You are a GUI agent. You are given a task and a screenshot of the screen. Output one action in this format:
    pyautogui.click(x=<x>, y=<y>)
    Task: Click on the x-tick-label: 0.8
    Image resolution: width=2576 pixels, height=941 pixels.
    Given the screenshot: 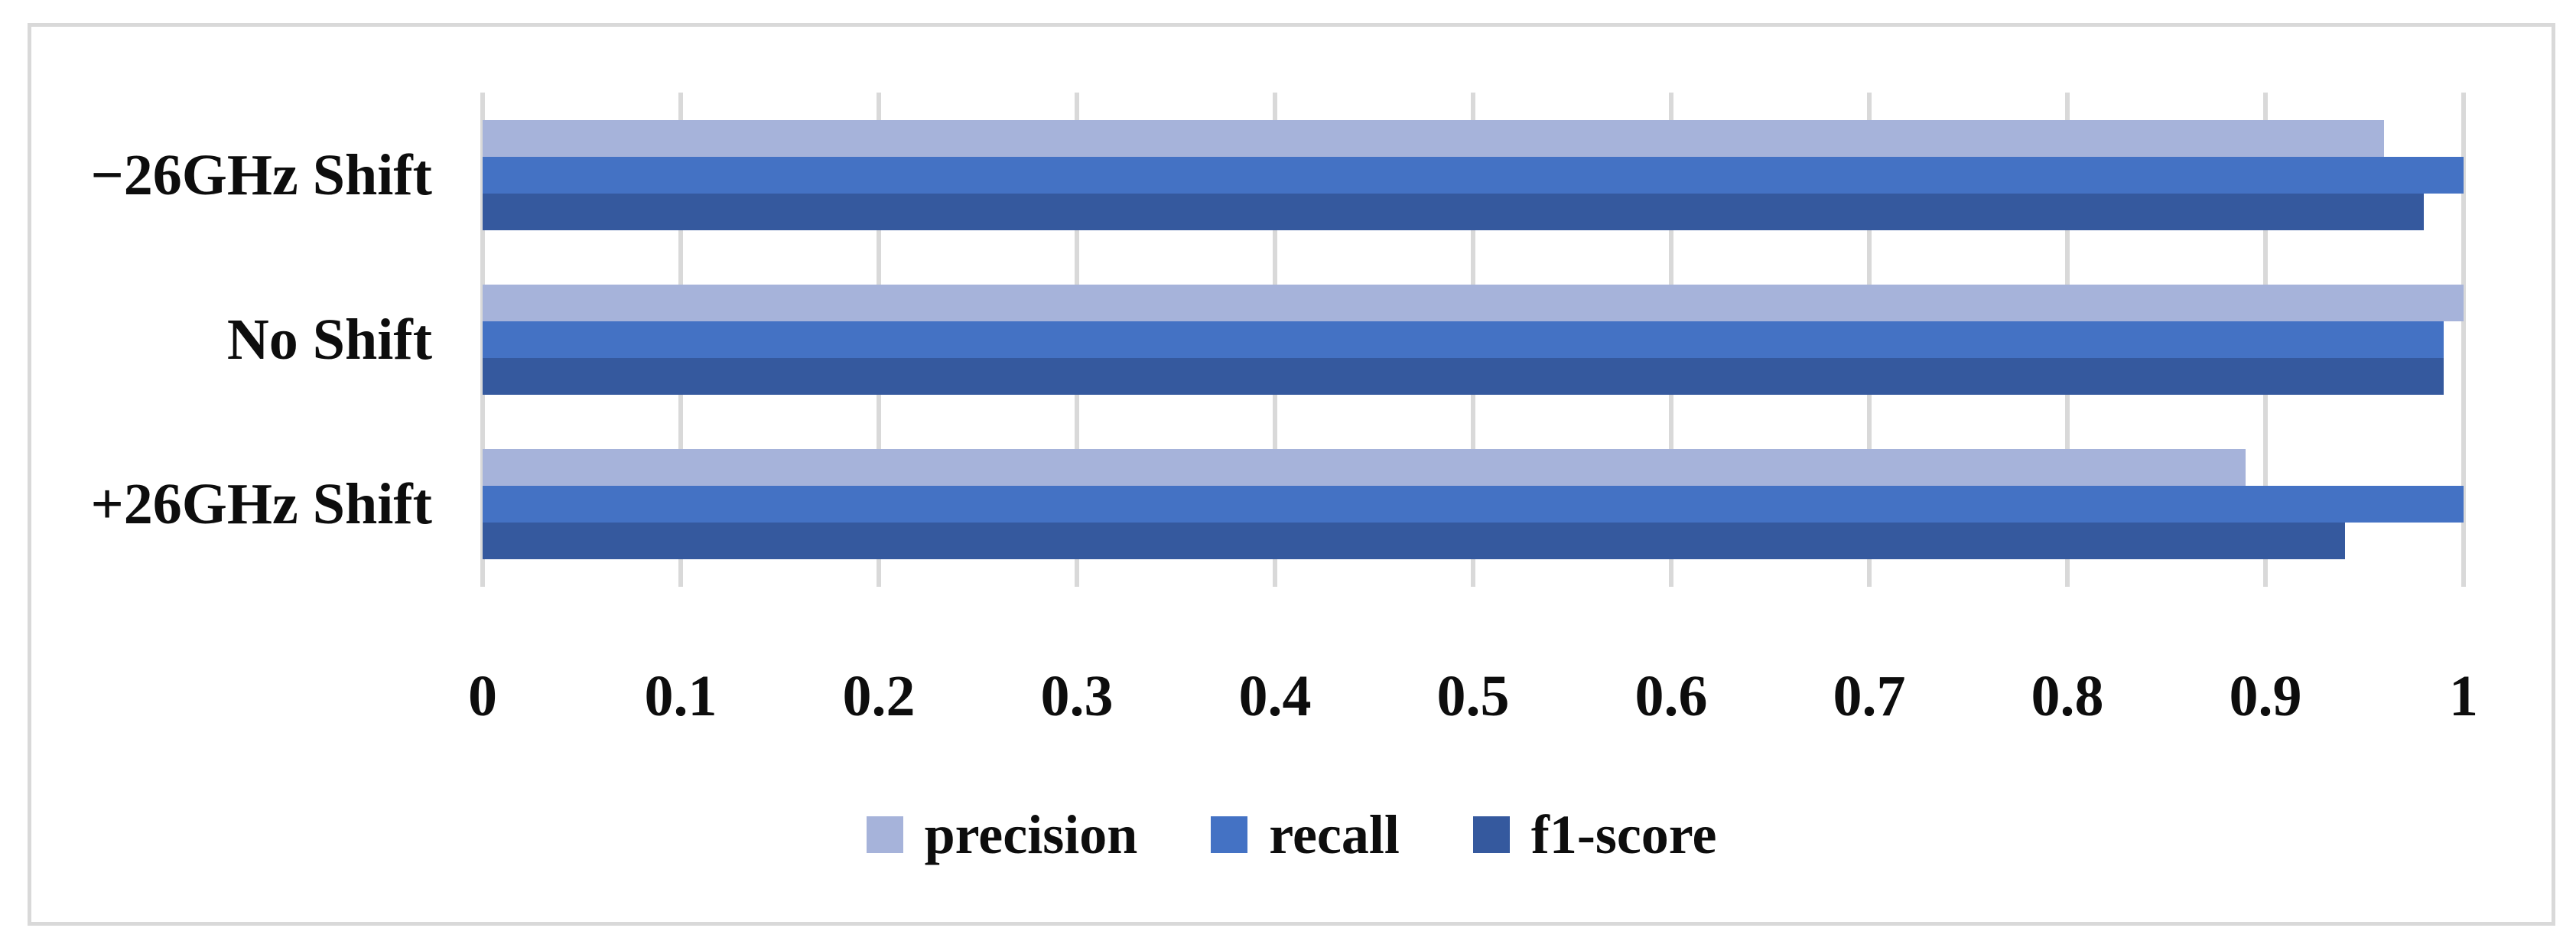 What is the action you would take?
    pyautogui.click(x=2067, y=696)
    